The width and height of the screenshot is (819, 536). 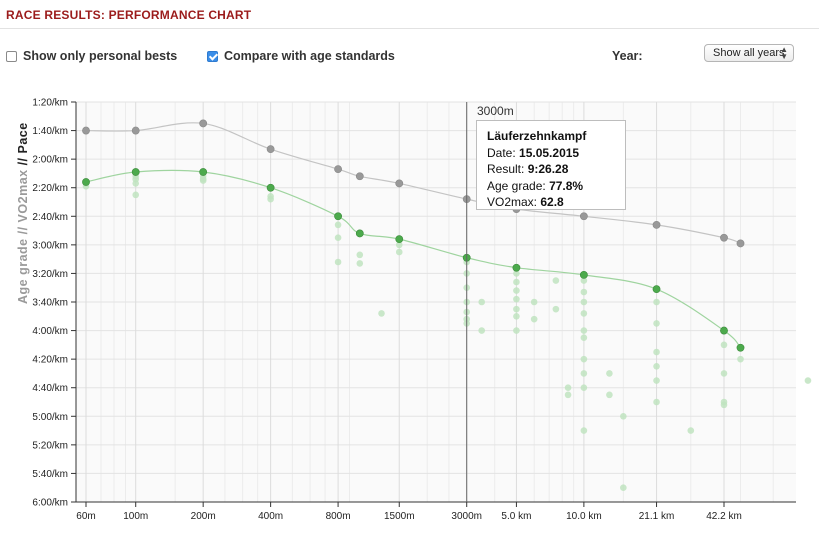 What do you see at coordinates (399, 516) in the screenshot?
I see `x-tick-label: 1500m` at bounding box center [399, 516].